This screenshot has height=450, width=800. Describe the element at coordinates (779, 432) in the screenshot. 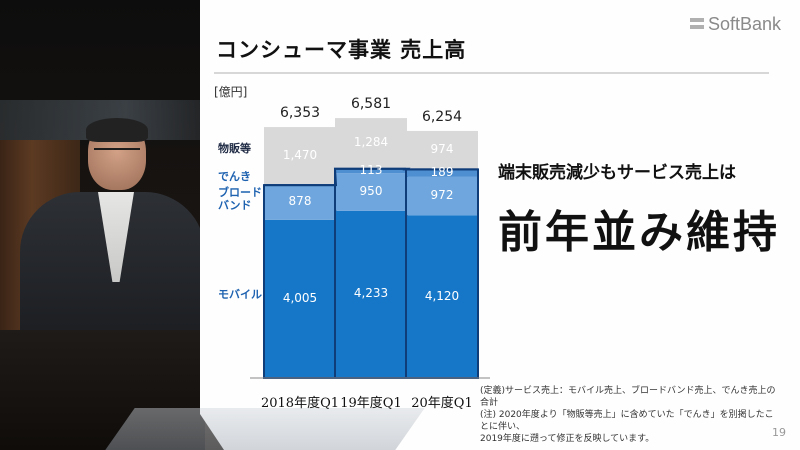

I see `page-number: 19` at that location.